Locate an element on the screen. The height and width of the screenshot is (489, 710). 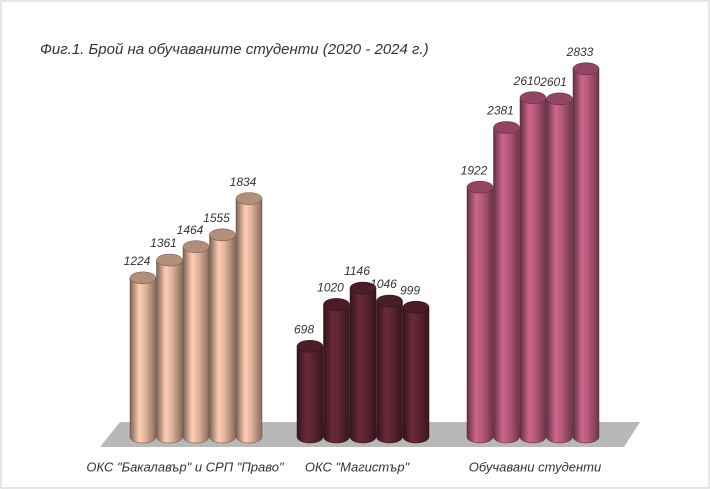
category-label: Обучавани студенти is located at coordinates (535, 466).